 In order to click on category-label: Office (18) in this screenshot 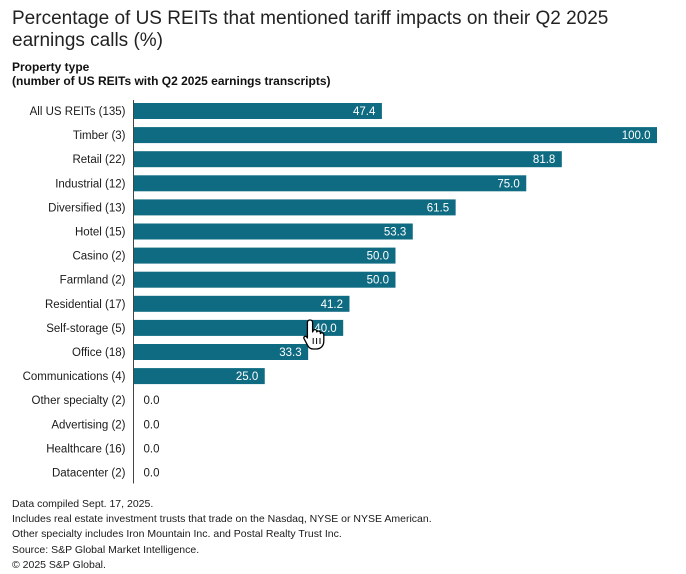, I will do `click(99, 353)`.